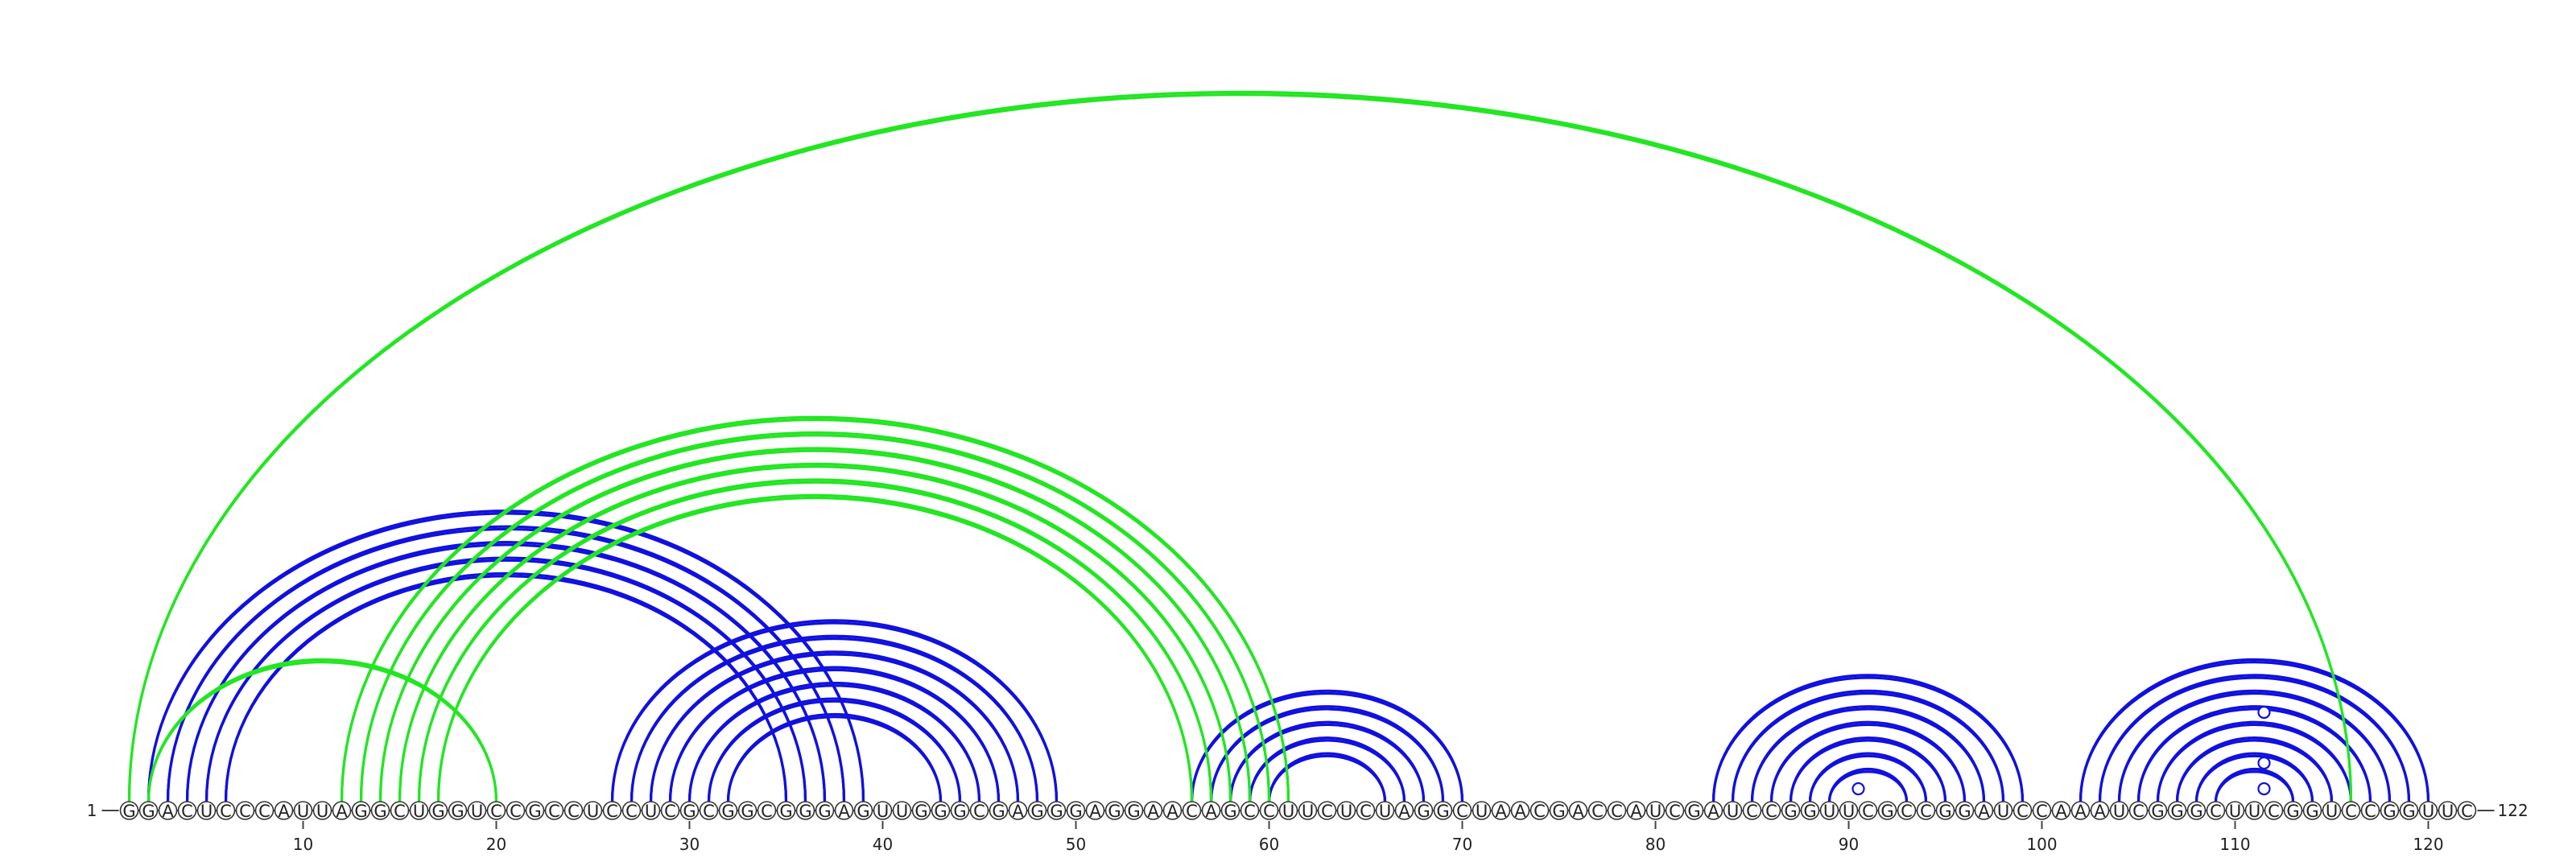  Describe the element at coordinates (670, 811) in the screenshot. I see `nucleotide-29: C` at that location.